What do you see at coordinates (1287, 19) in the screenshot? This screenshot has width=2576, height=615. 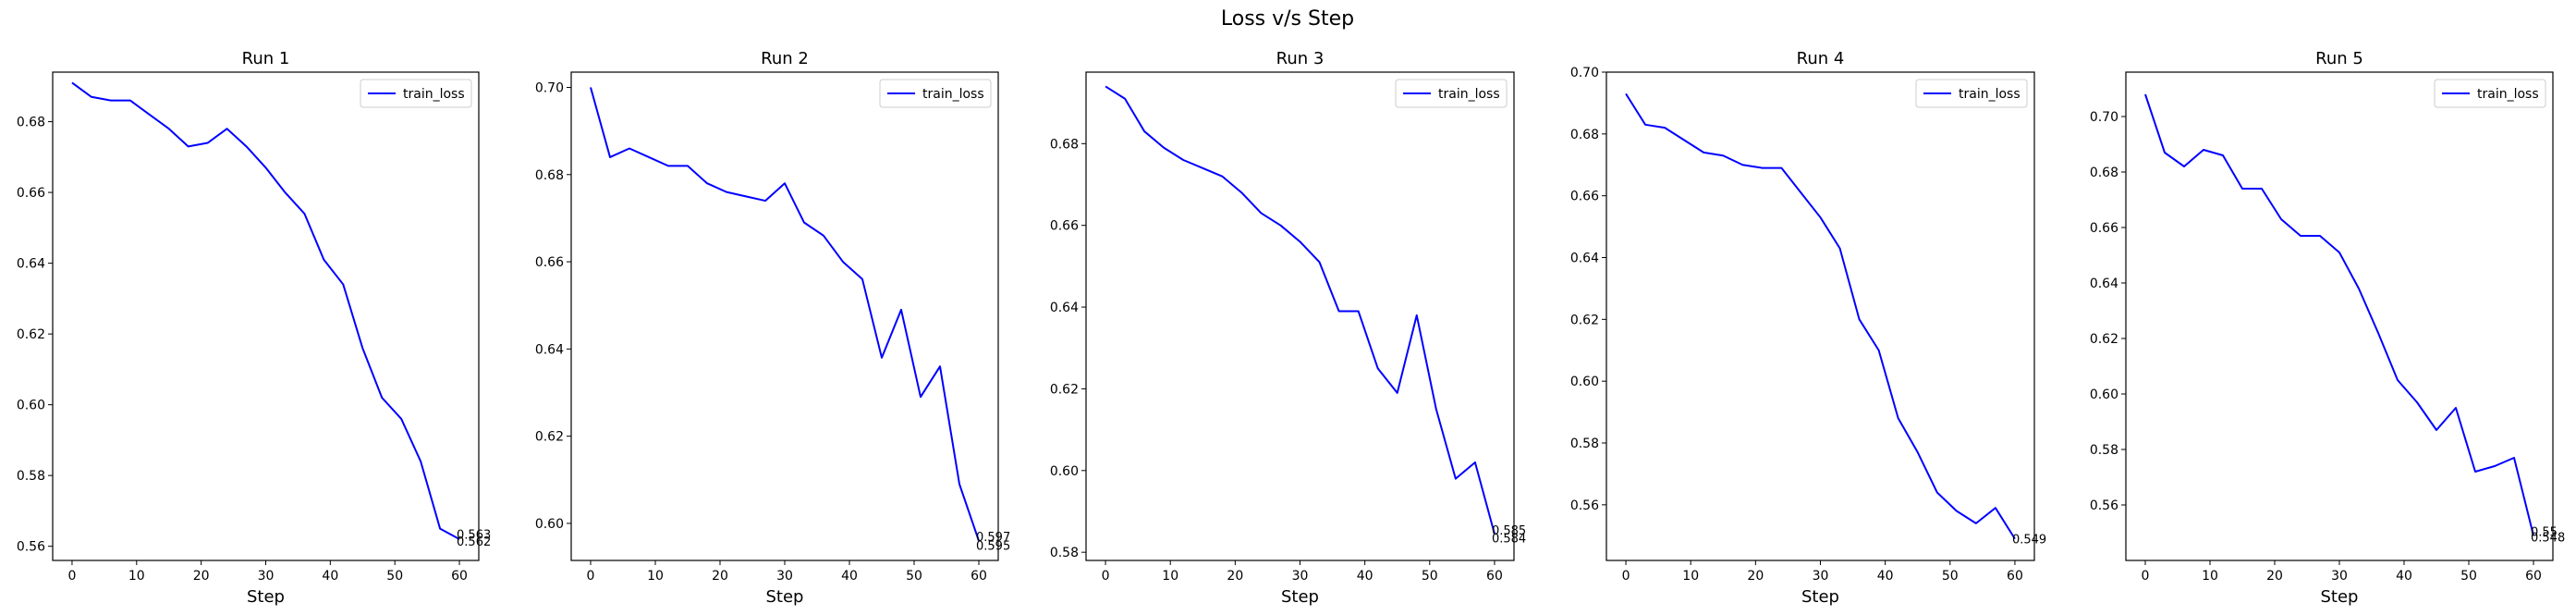 I see `figure-suptitle: Loss v/s Step` at bounding box center [1287, 19].